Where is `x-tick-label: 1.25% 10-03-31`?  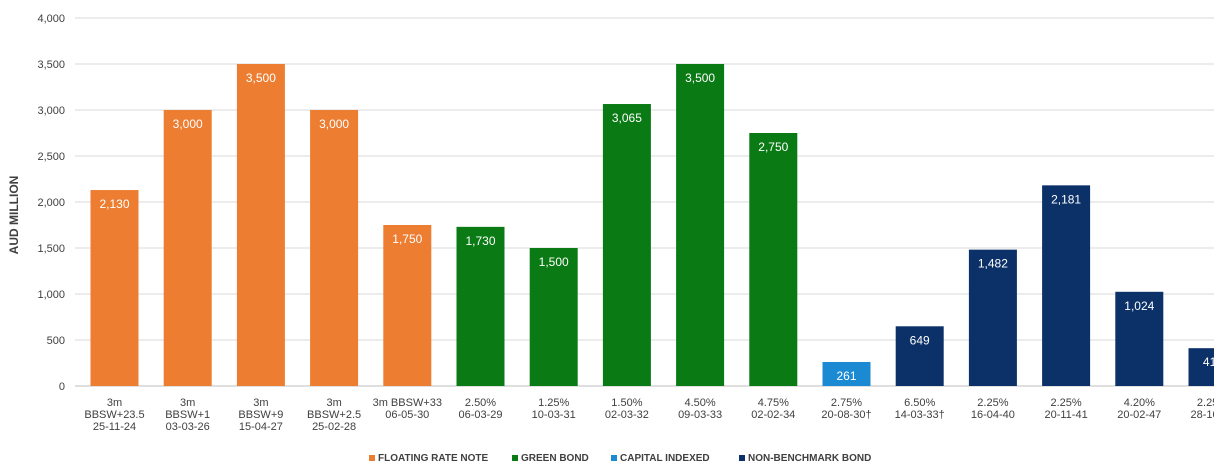
x-tick-label: 1.25% 10-03-31 is located at coordinates (554, 409).